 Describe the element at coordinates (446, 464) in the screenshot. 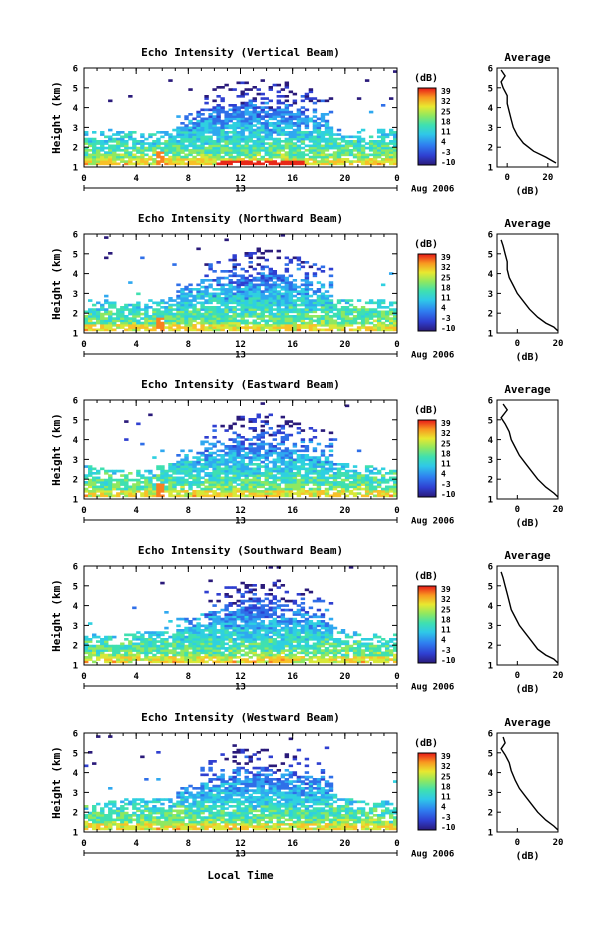

I see `colorbar-tick-label: 11` at that location.